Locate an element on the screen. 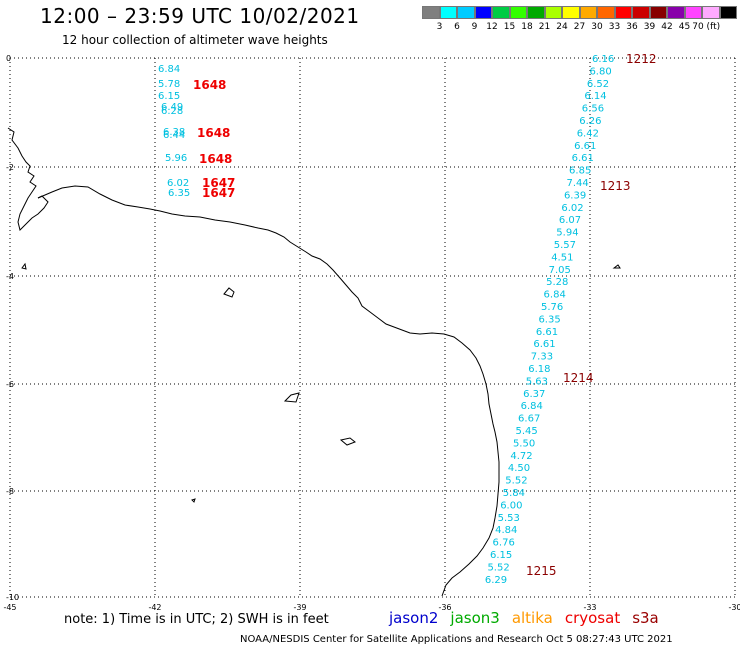 Image resolution: width=740 pixels, height=650 pixels. wave-height-value: 5.78 is located at coordinates (169, 84).